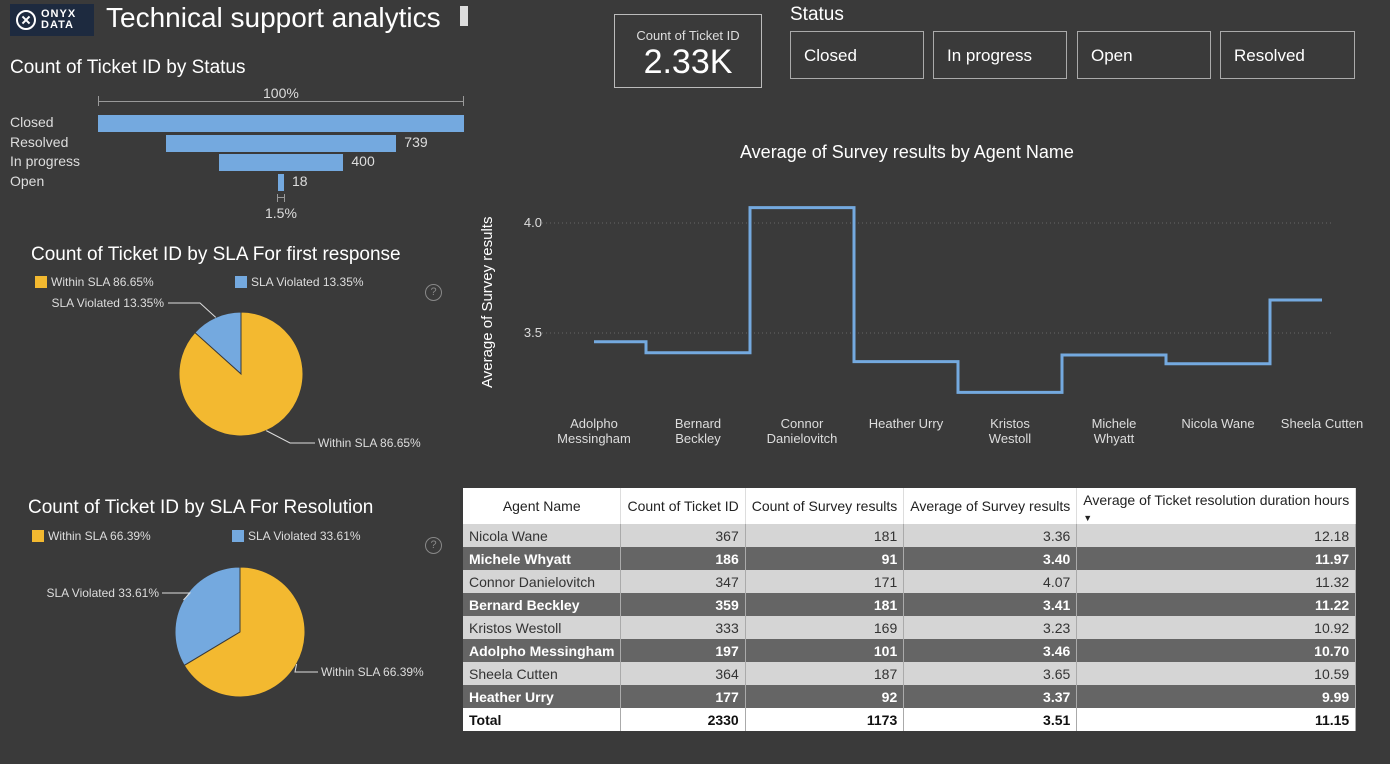  Describe the element at coordinates (542, 696) in the screenshot. I see `cell-agent-name: Heather Urry` at that location.